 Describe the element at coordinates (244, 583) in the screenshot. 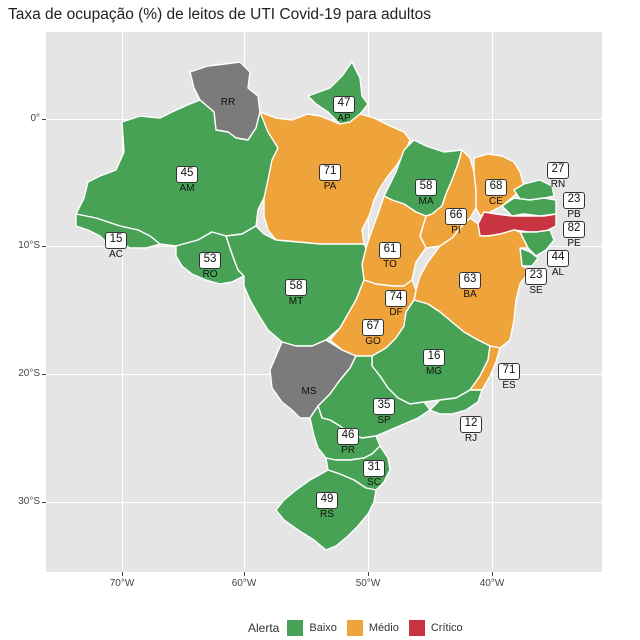

I see `x-tick-label: 60°W` at that location.